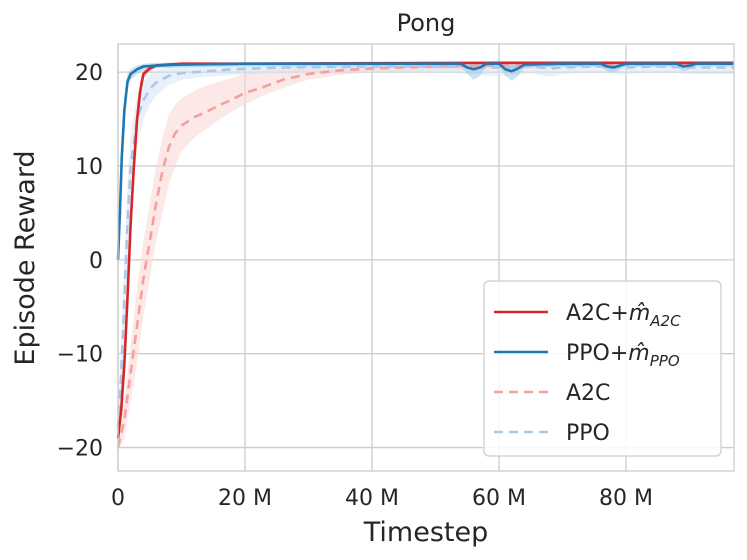 Image resolution: width=747 pixels, height=560 pixels. I want to click on y-tick-label-1: 10, so click(89, 167).